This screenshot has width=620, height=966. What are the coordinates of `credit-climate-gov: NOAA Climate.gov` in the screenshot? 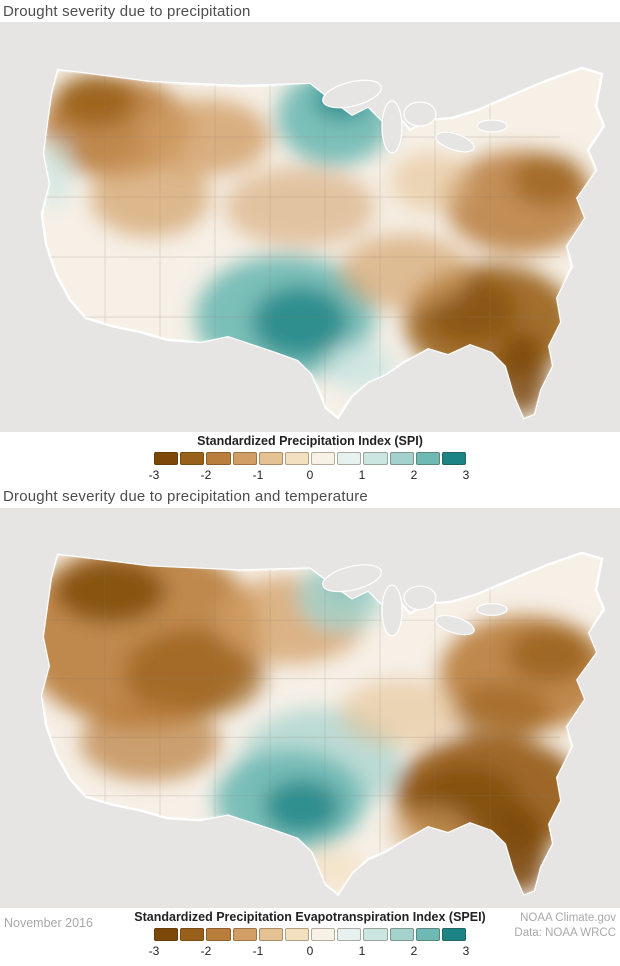 It's located at (568, 918).